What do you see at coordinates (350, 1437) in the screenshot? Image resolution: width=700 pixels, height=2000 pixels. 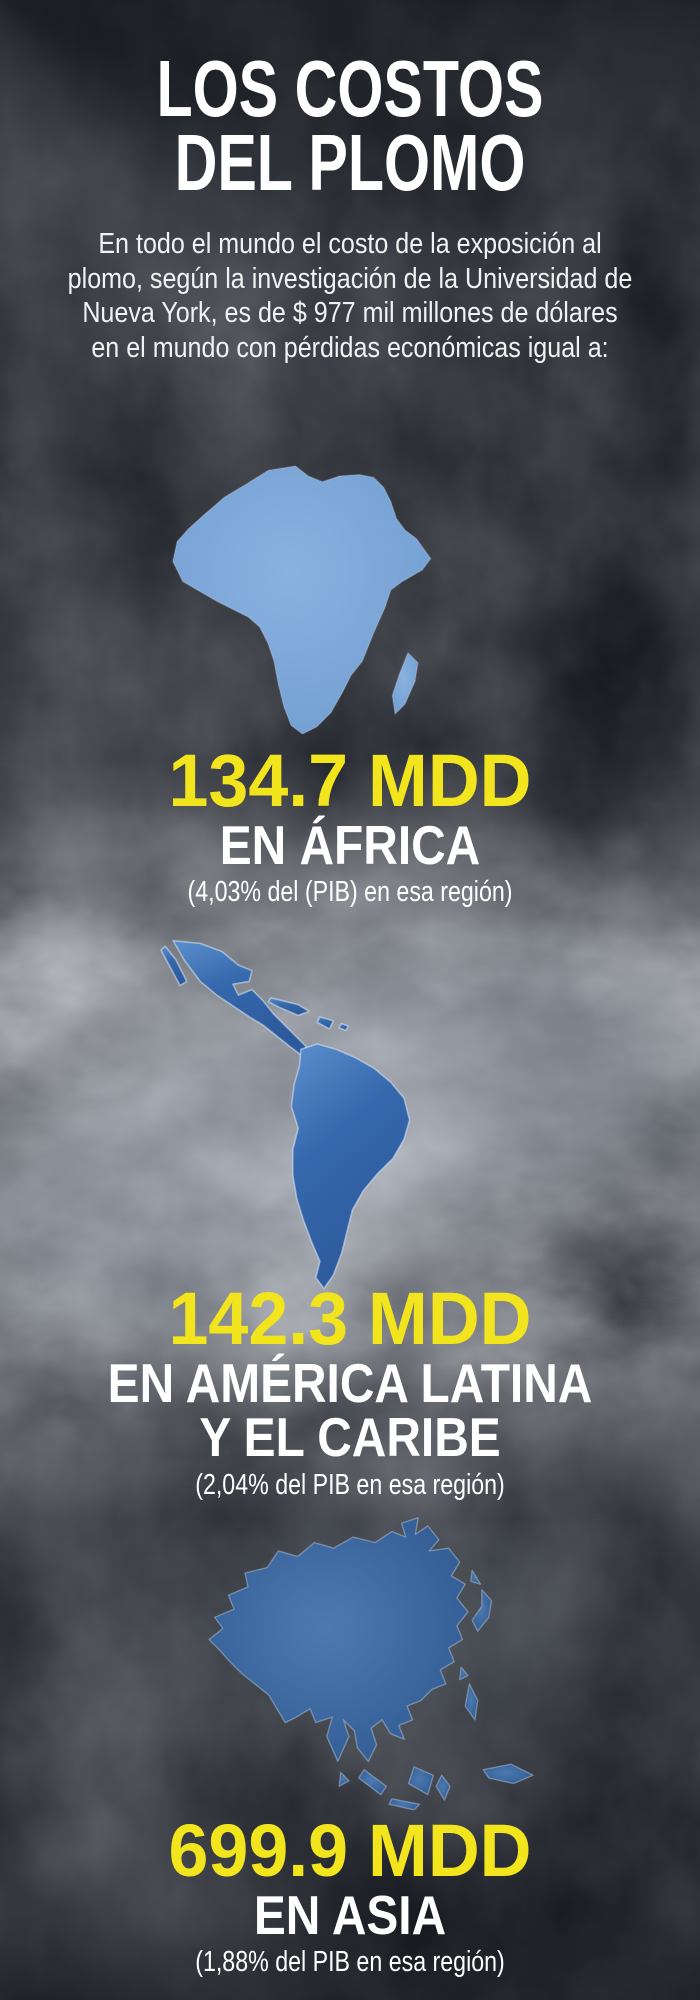 I see `region-label-line2: Y EL CARIBE` at bounding box center [350, 1437].